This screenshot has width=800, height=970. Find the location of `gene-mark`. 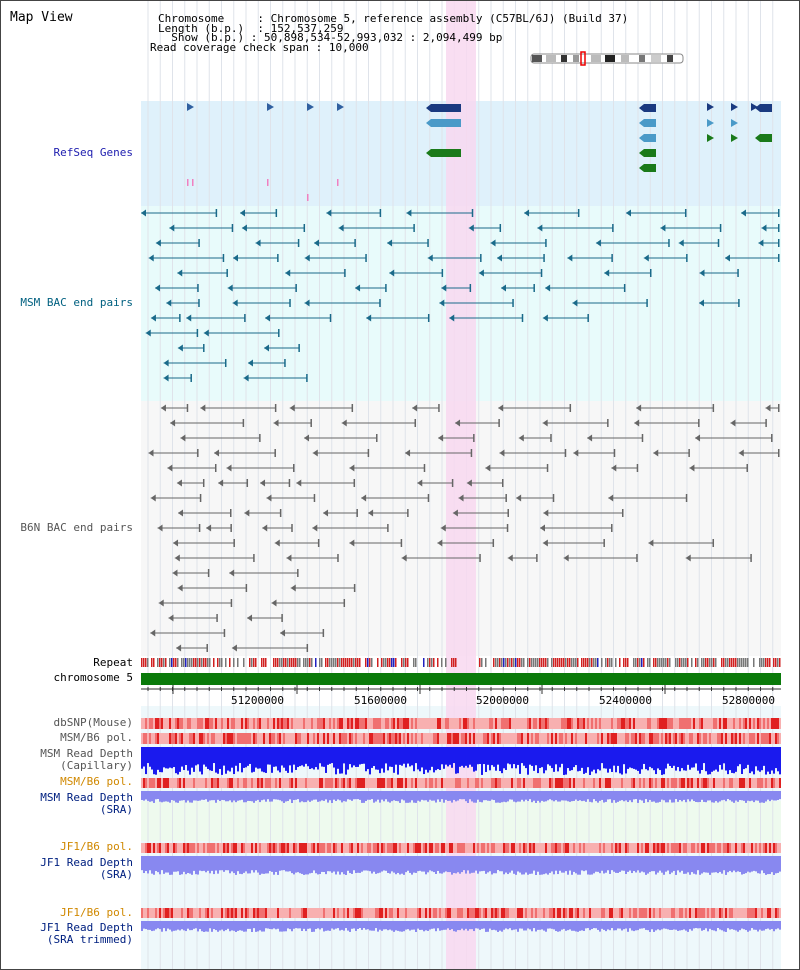

gene-mark is located at coordinates (268, 182).